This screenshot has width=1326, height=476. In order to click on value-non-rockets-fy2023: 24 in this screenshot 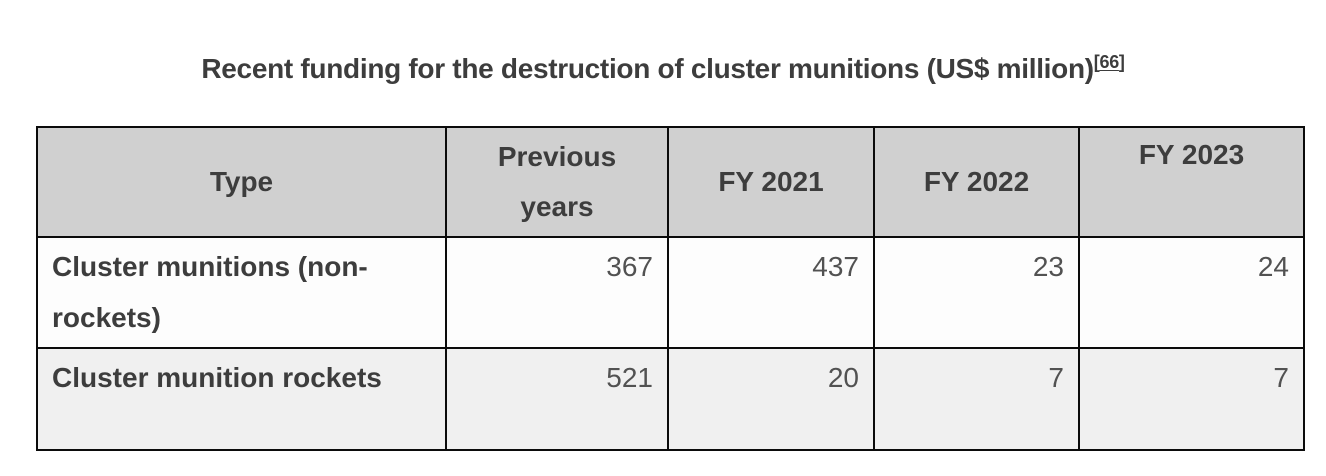, I will do `click(1191, 293)`.